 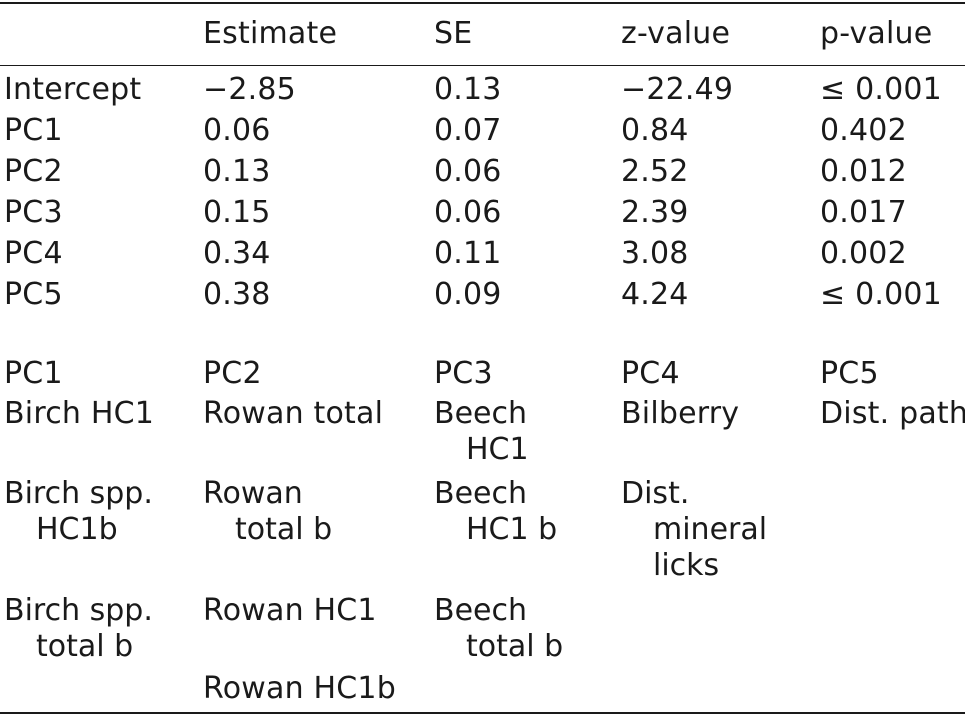 I want to click on loading-line: Dist., so click(x=655, y=493).